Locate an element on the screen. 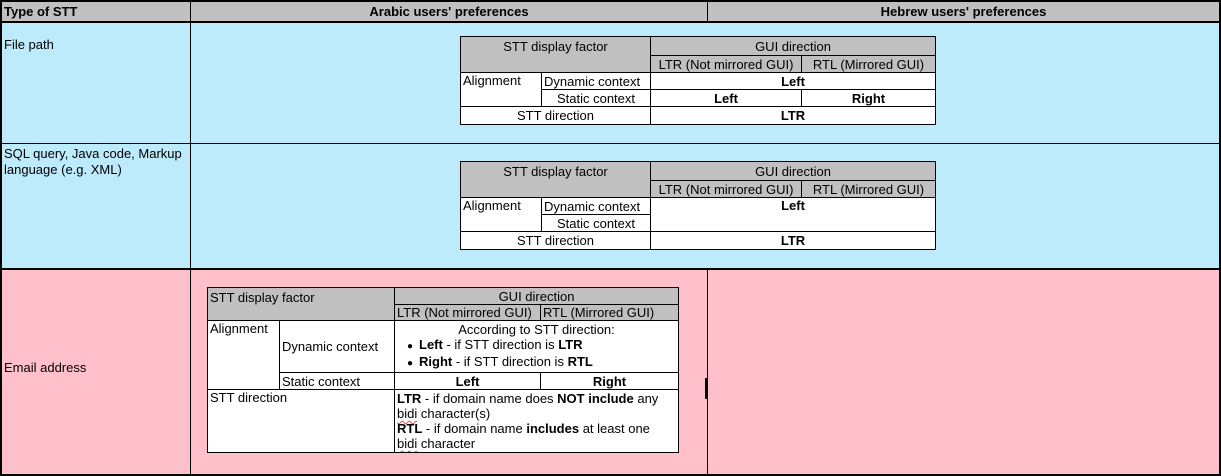 Image resolution: width=1221 pixels, height=476 pixels. t3-cell-static-context: Static context is located at coordinates (337, 381).